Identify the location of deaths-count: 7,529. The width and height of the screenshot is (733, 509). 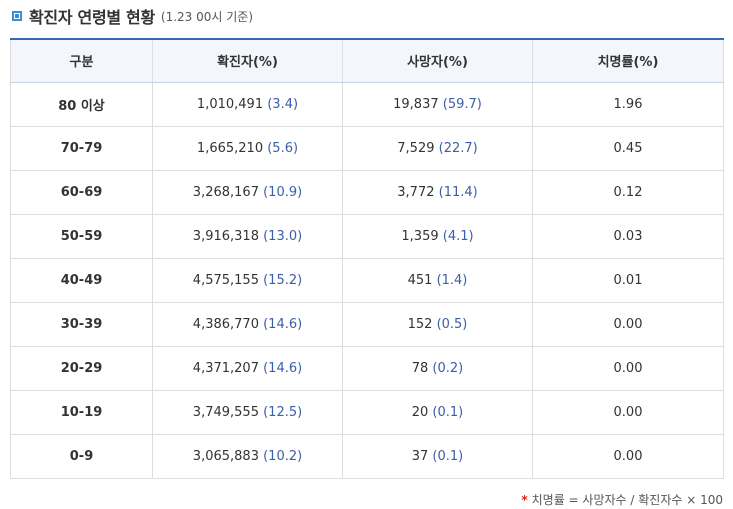
(416, 148).